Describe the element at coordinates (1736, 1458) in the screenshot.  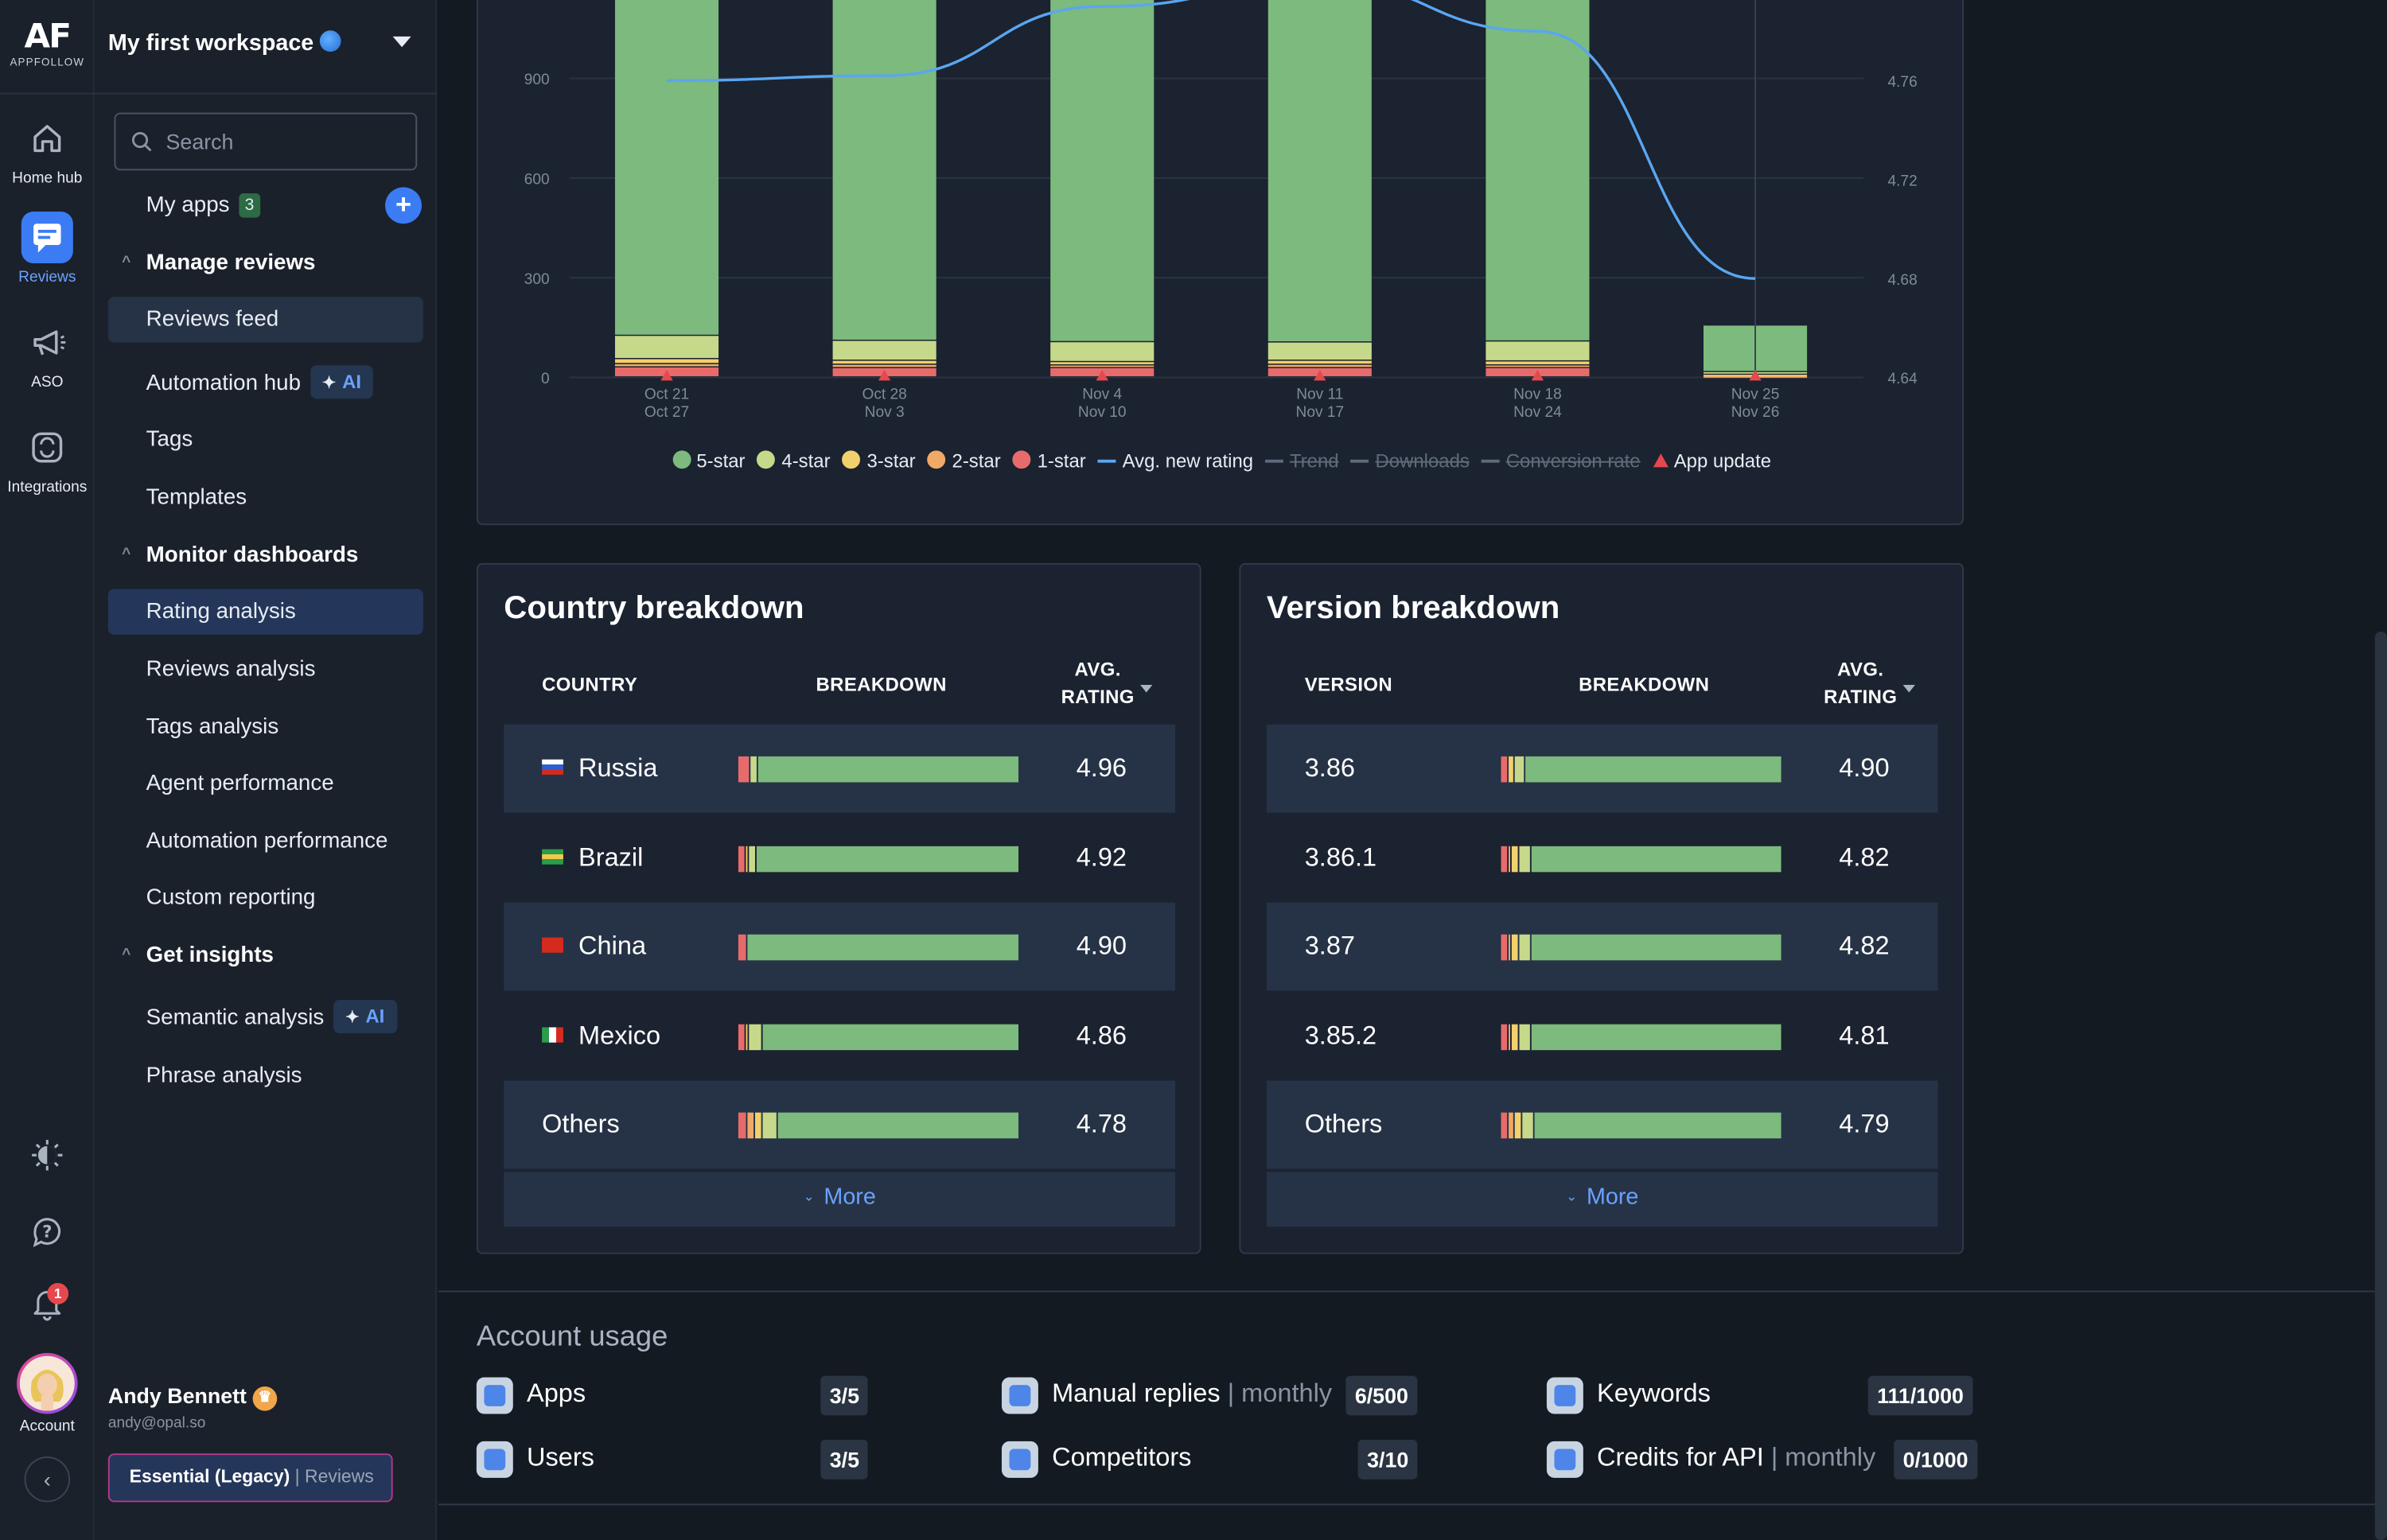
I see `usage-credits-api-label: Credits for API | monthly` at that location.